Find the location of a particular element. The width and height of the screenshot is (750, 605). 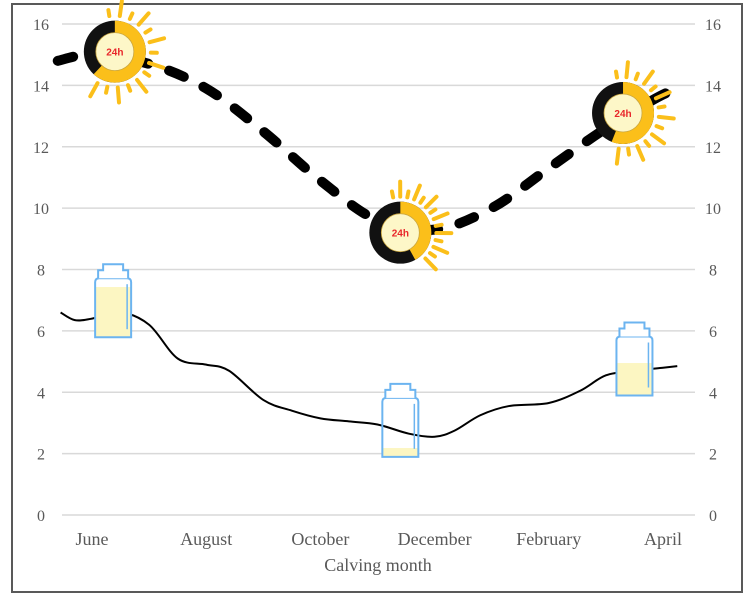

x-tick-label: August is located at coordinates (206, 539).